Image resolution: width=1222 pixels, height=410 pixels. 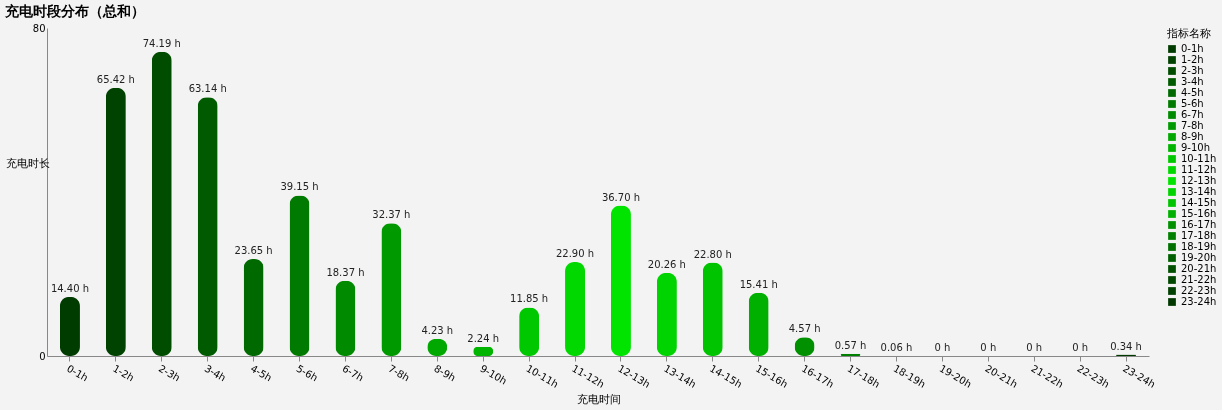 What do you see at coordinates (1192, 136) in the screenshot?
I see `legend-label: 8-9h` at bounding box center [1192, 136].